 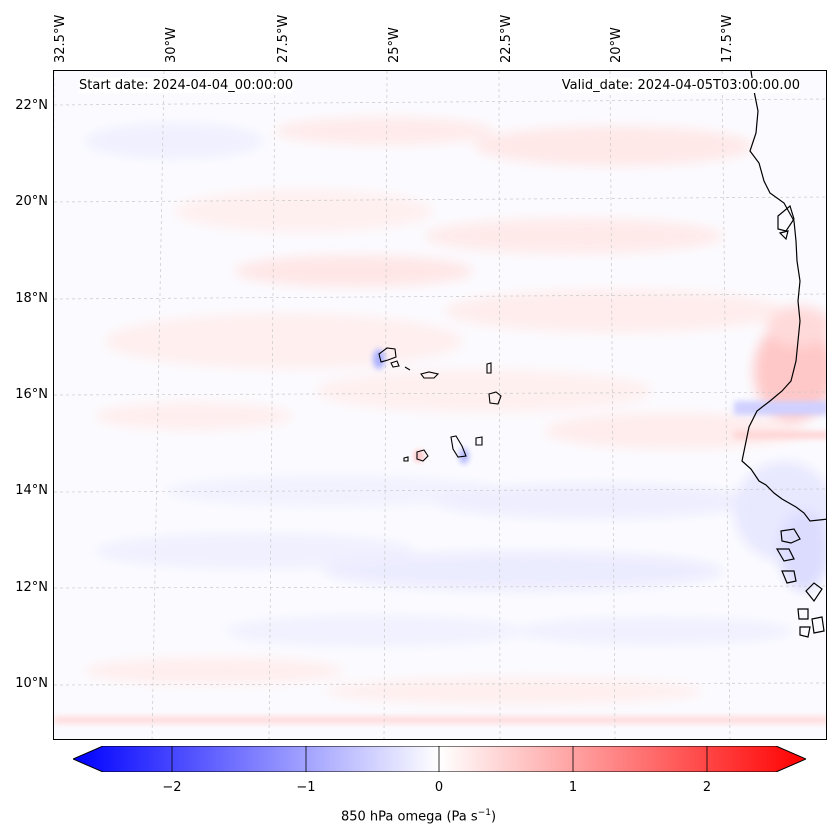 What do you see at coordinates (707, 787) in the screenshot?
I see `colorbar-tick-label: 2` at bounding box center [707, 787].